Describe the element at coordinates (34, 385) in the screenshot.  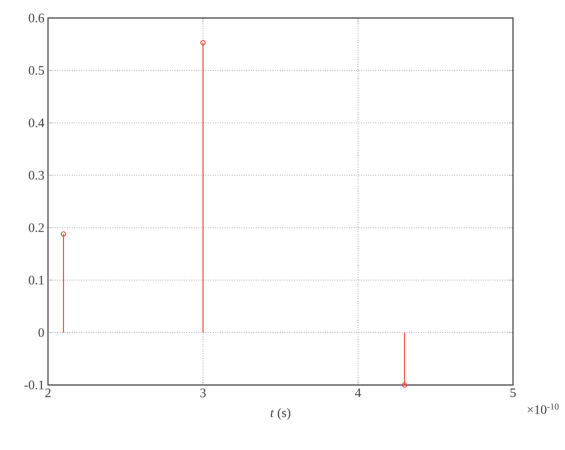
I see `y-tick-label: -0.1` at that location.